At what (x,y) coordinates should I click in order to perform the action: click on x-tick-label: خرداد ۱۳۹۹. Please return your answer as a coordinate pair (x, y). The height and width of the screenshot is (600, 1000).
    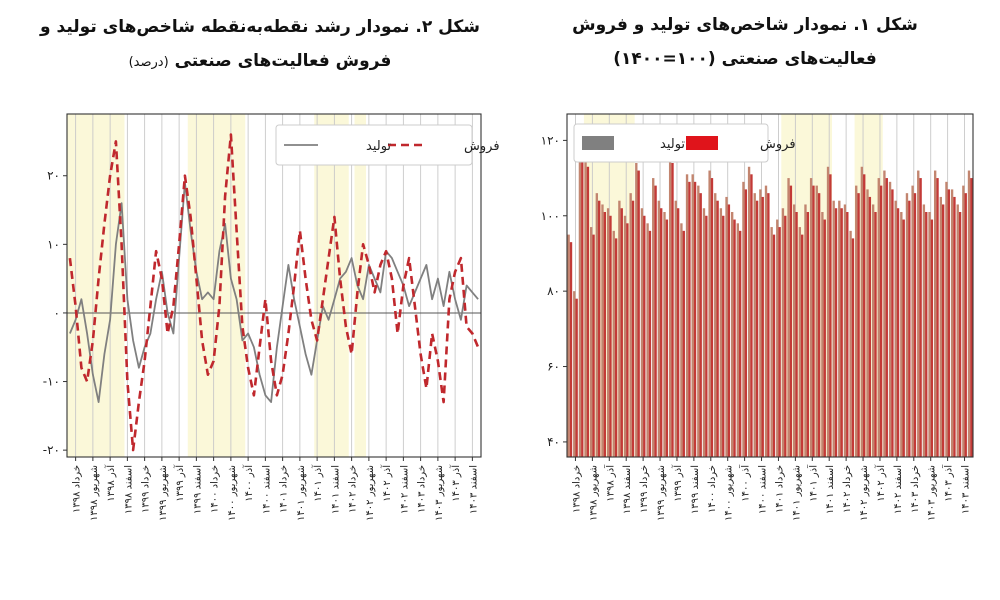
    Looking at the image, I should click on (644, 489).